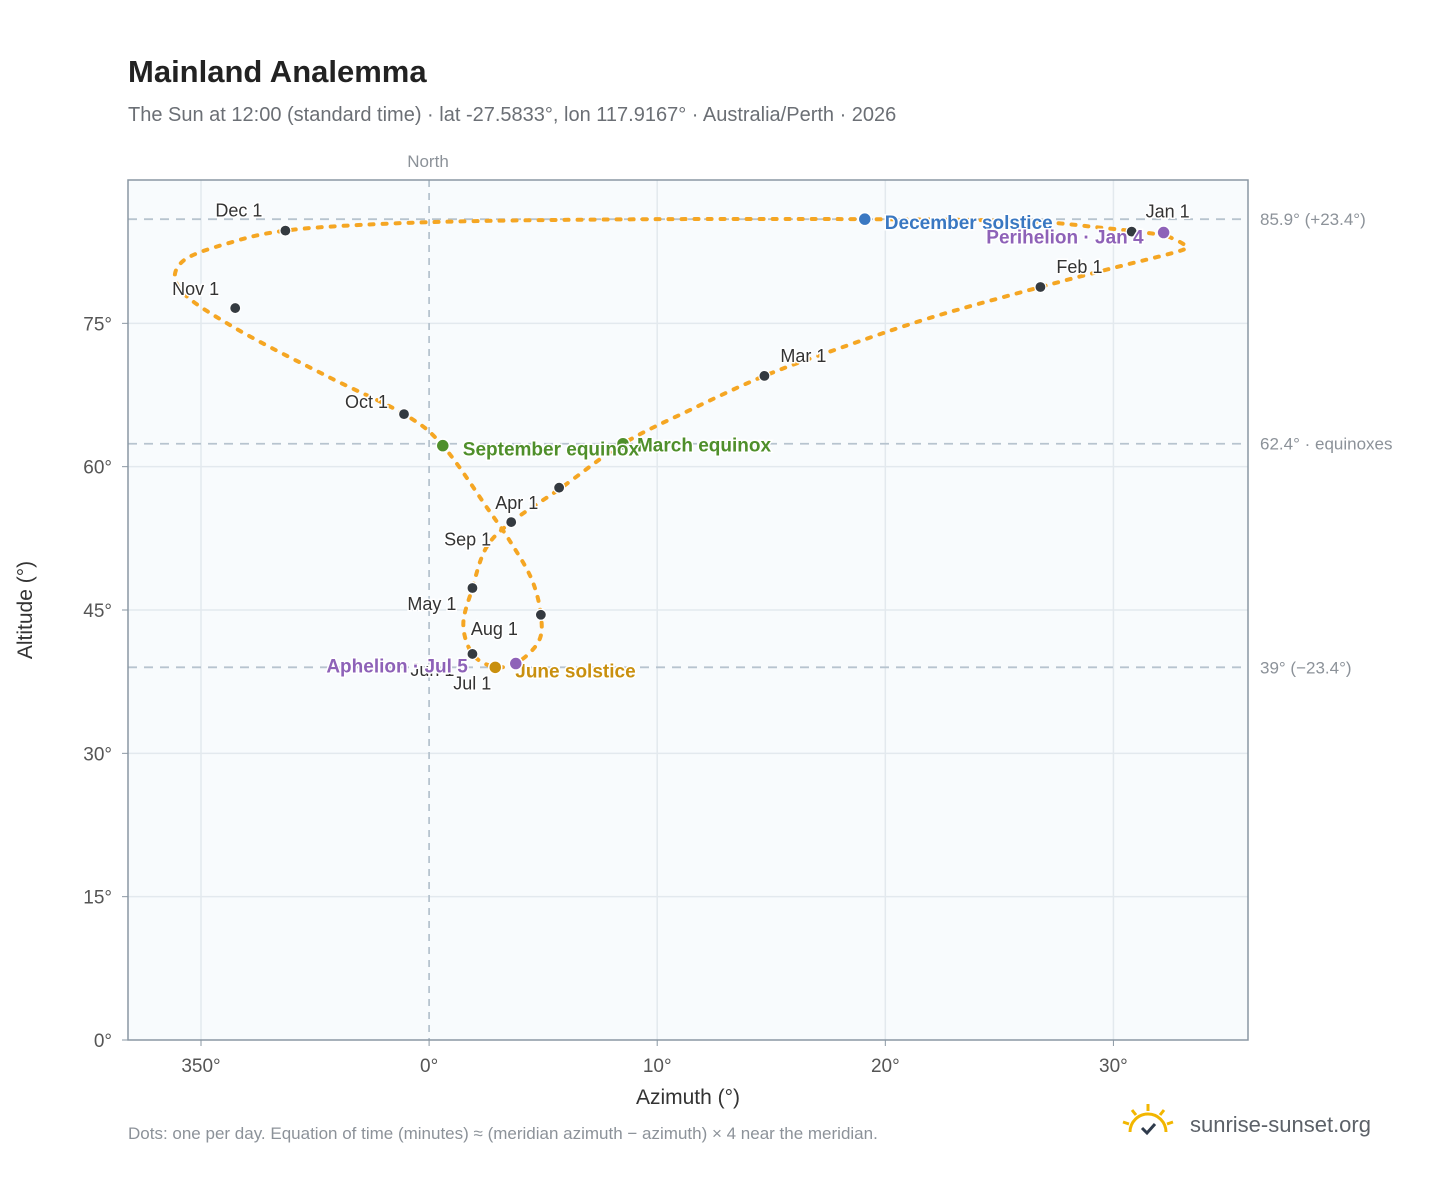 Image resolution: width=1448 pixels, height=1188 pixels. I want to click on event-label: March equinox, so click(704, 446).